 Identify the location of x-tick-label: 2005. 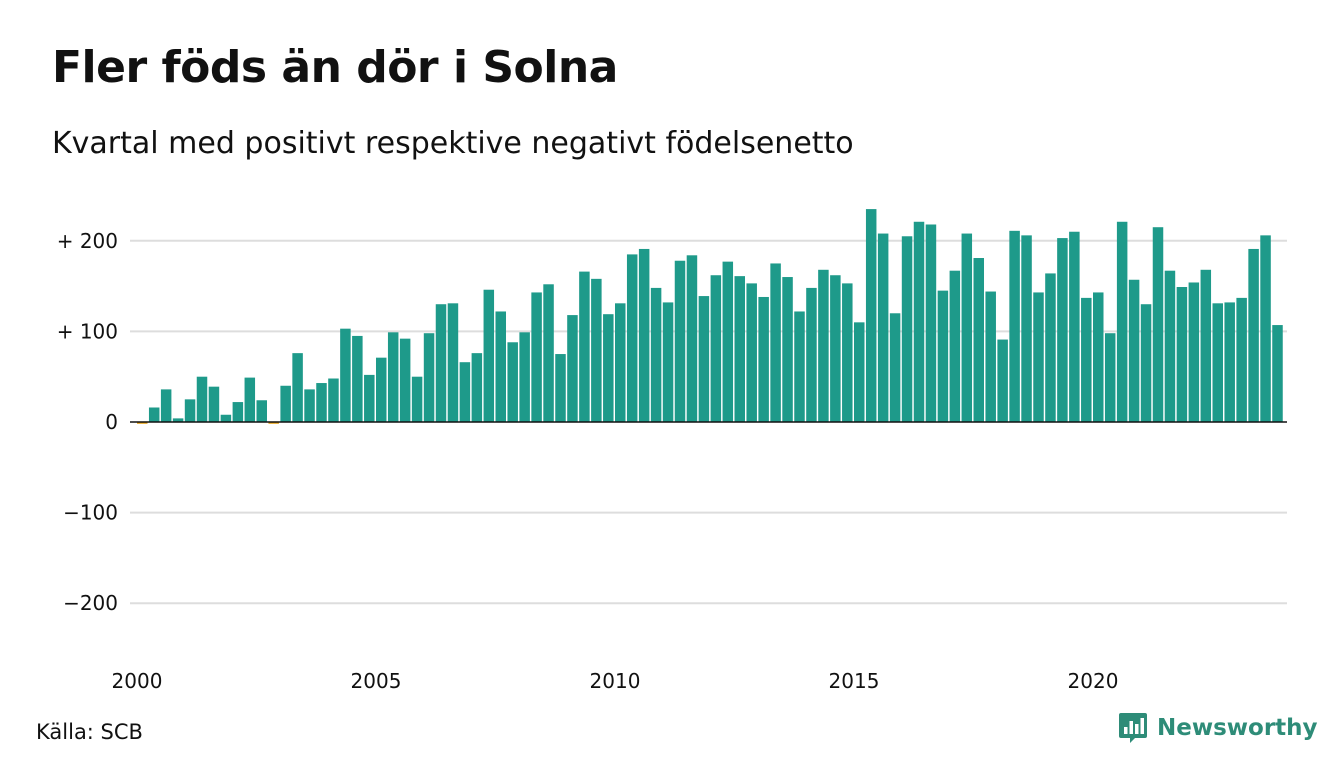
(376, 681).